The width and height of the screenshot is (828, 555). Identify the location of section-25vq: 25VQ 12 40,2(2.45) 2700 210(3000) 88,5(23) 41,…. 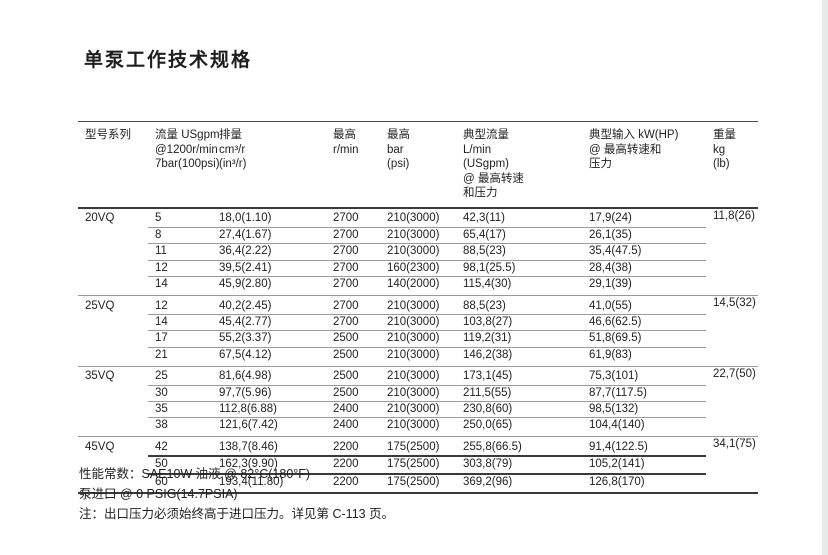
(418, 331).